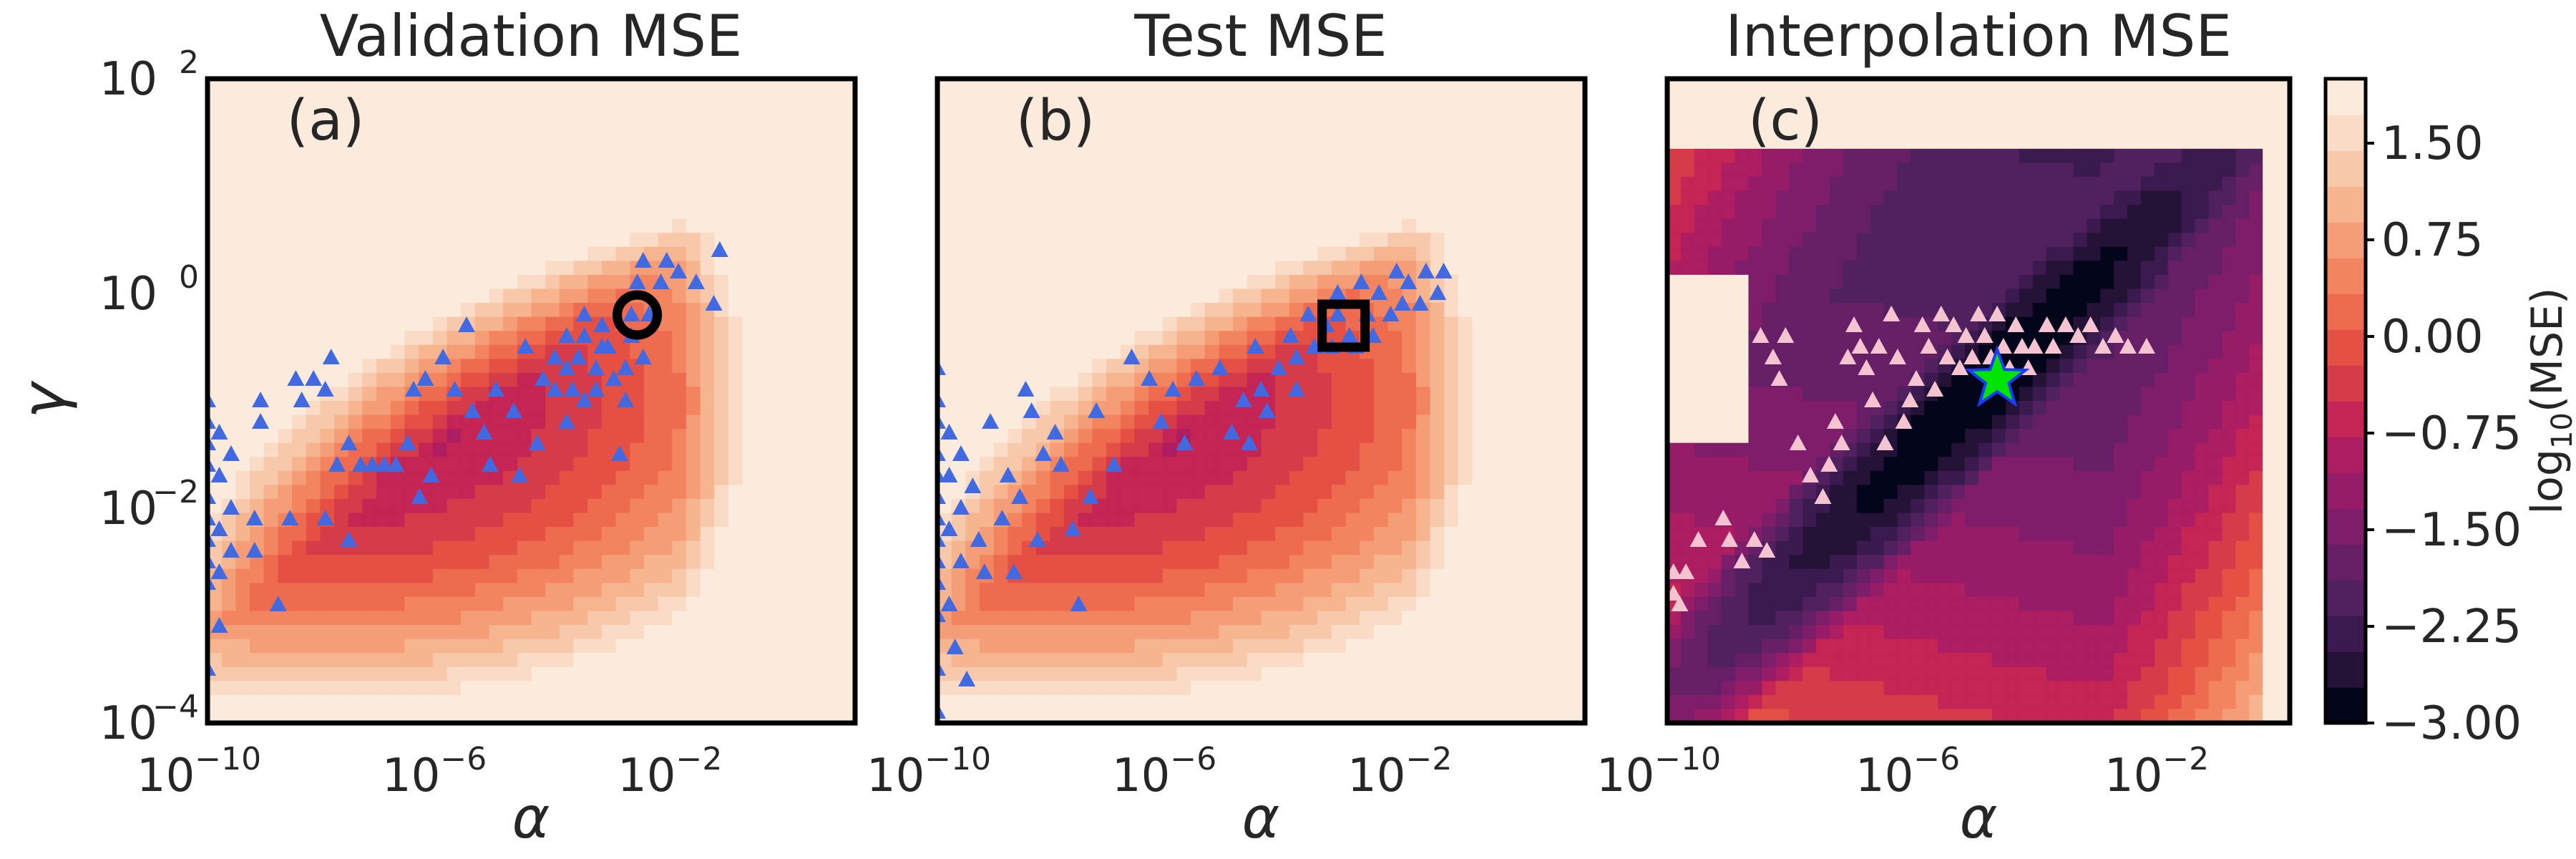 The image size is (2576, 859). What do you see at coordinates (44, 399) in the screenshot?
I see `panel-validation-ylabel: γ` at bounding box center [44, 399].